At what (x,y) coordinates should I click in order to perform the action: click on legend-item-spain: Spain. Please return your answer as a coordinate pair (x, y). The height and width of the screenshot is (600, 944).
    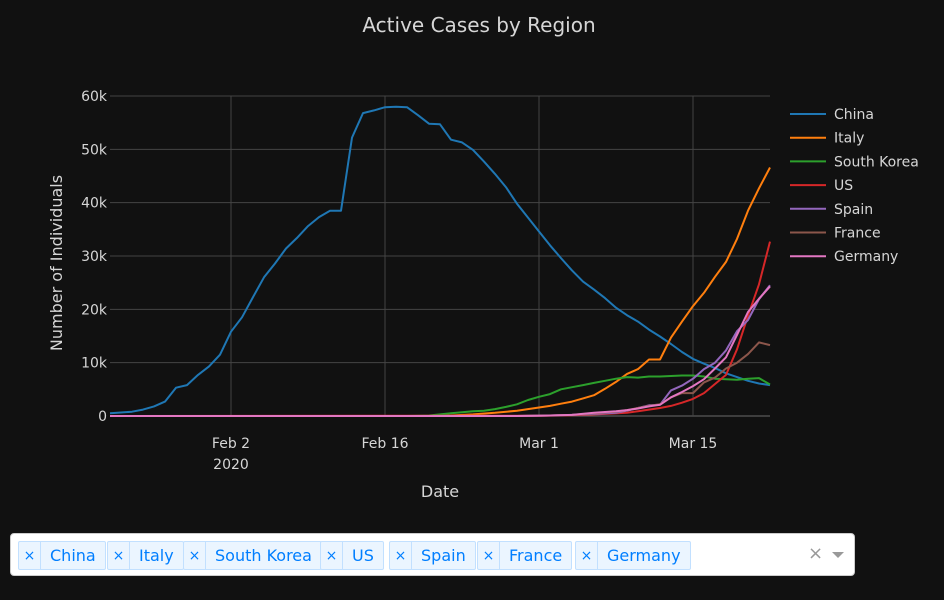
    Looking at the image, I should click on (831, 210).